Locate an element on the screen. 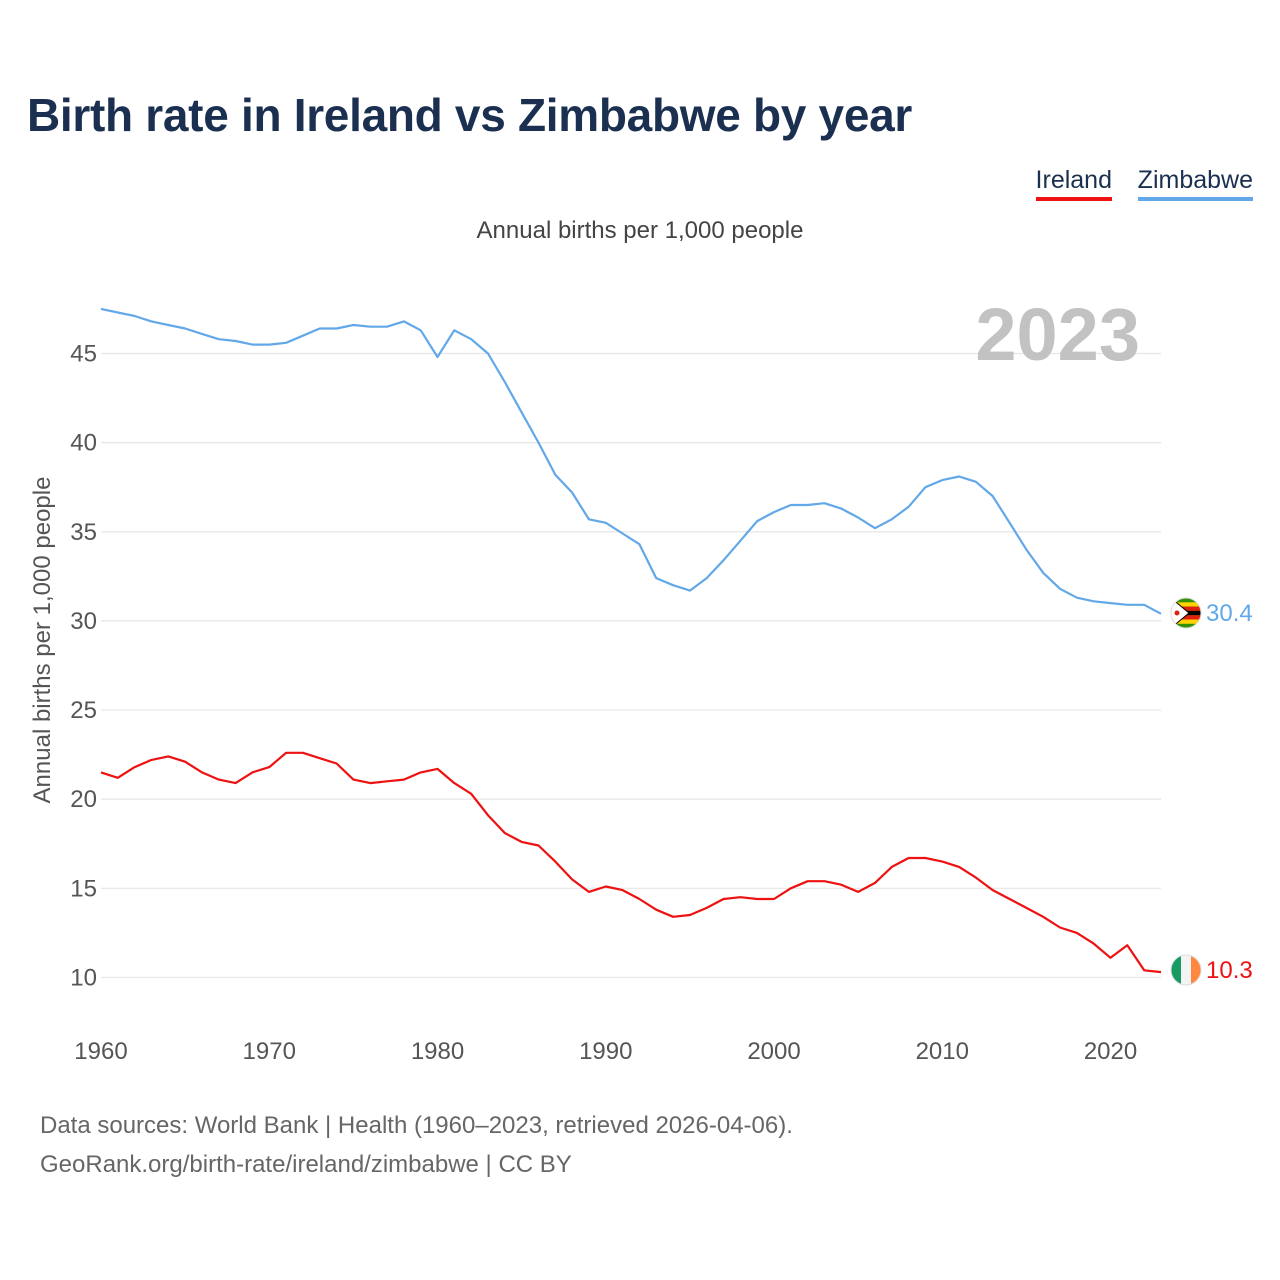 The width and height of the screenshot is (1280, 1280). ireland-end-value: 10.3 is located at coordinates (1229, 970).